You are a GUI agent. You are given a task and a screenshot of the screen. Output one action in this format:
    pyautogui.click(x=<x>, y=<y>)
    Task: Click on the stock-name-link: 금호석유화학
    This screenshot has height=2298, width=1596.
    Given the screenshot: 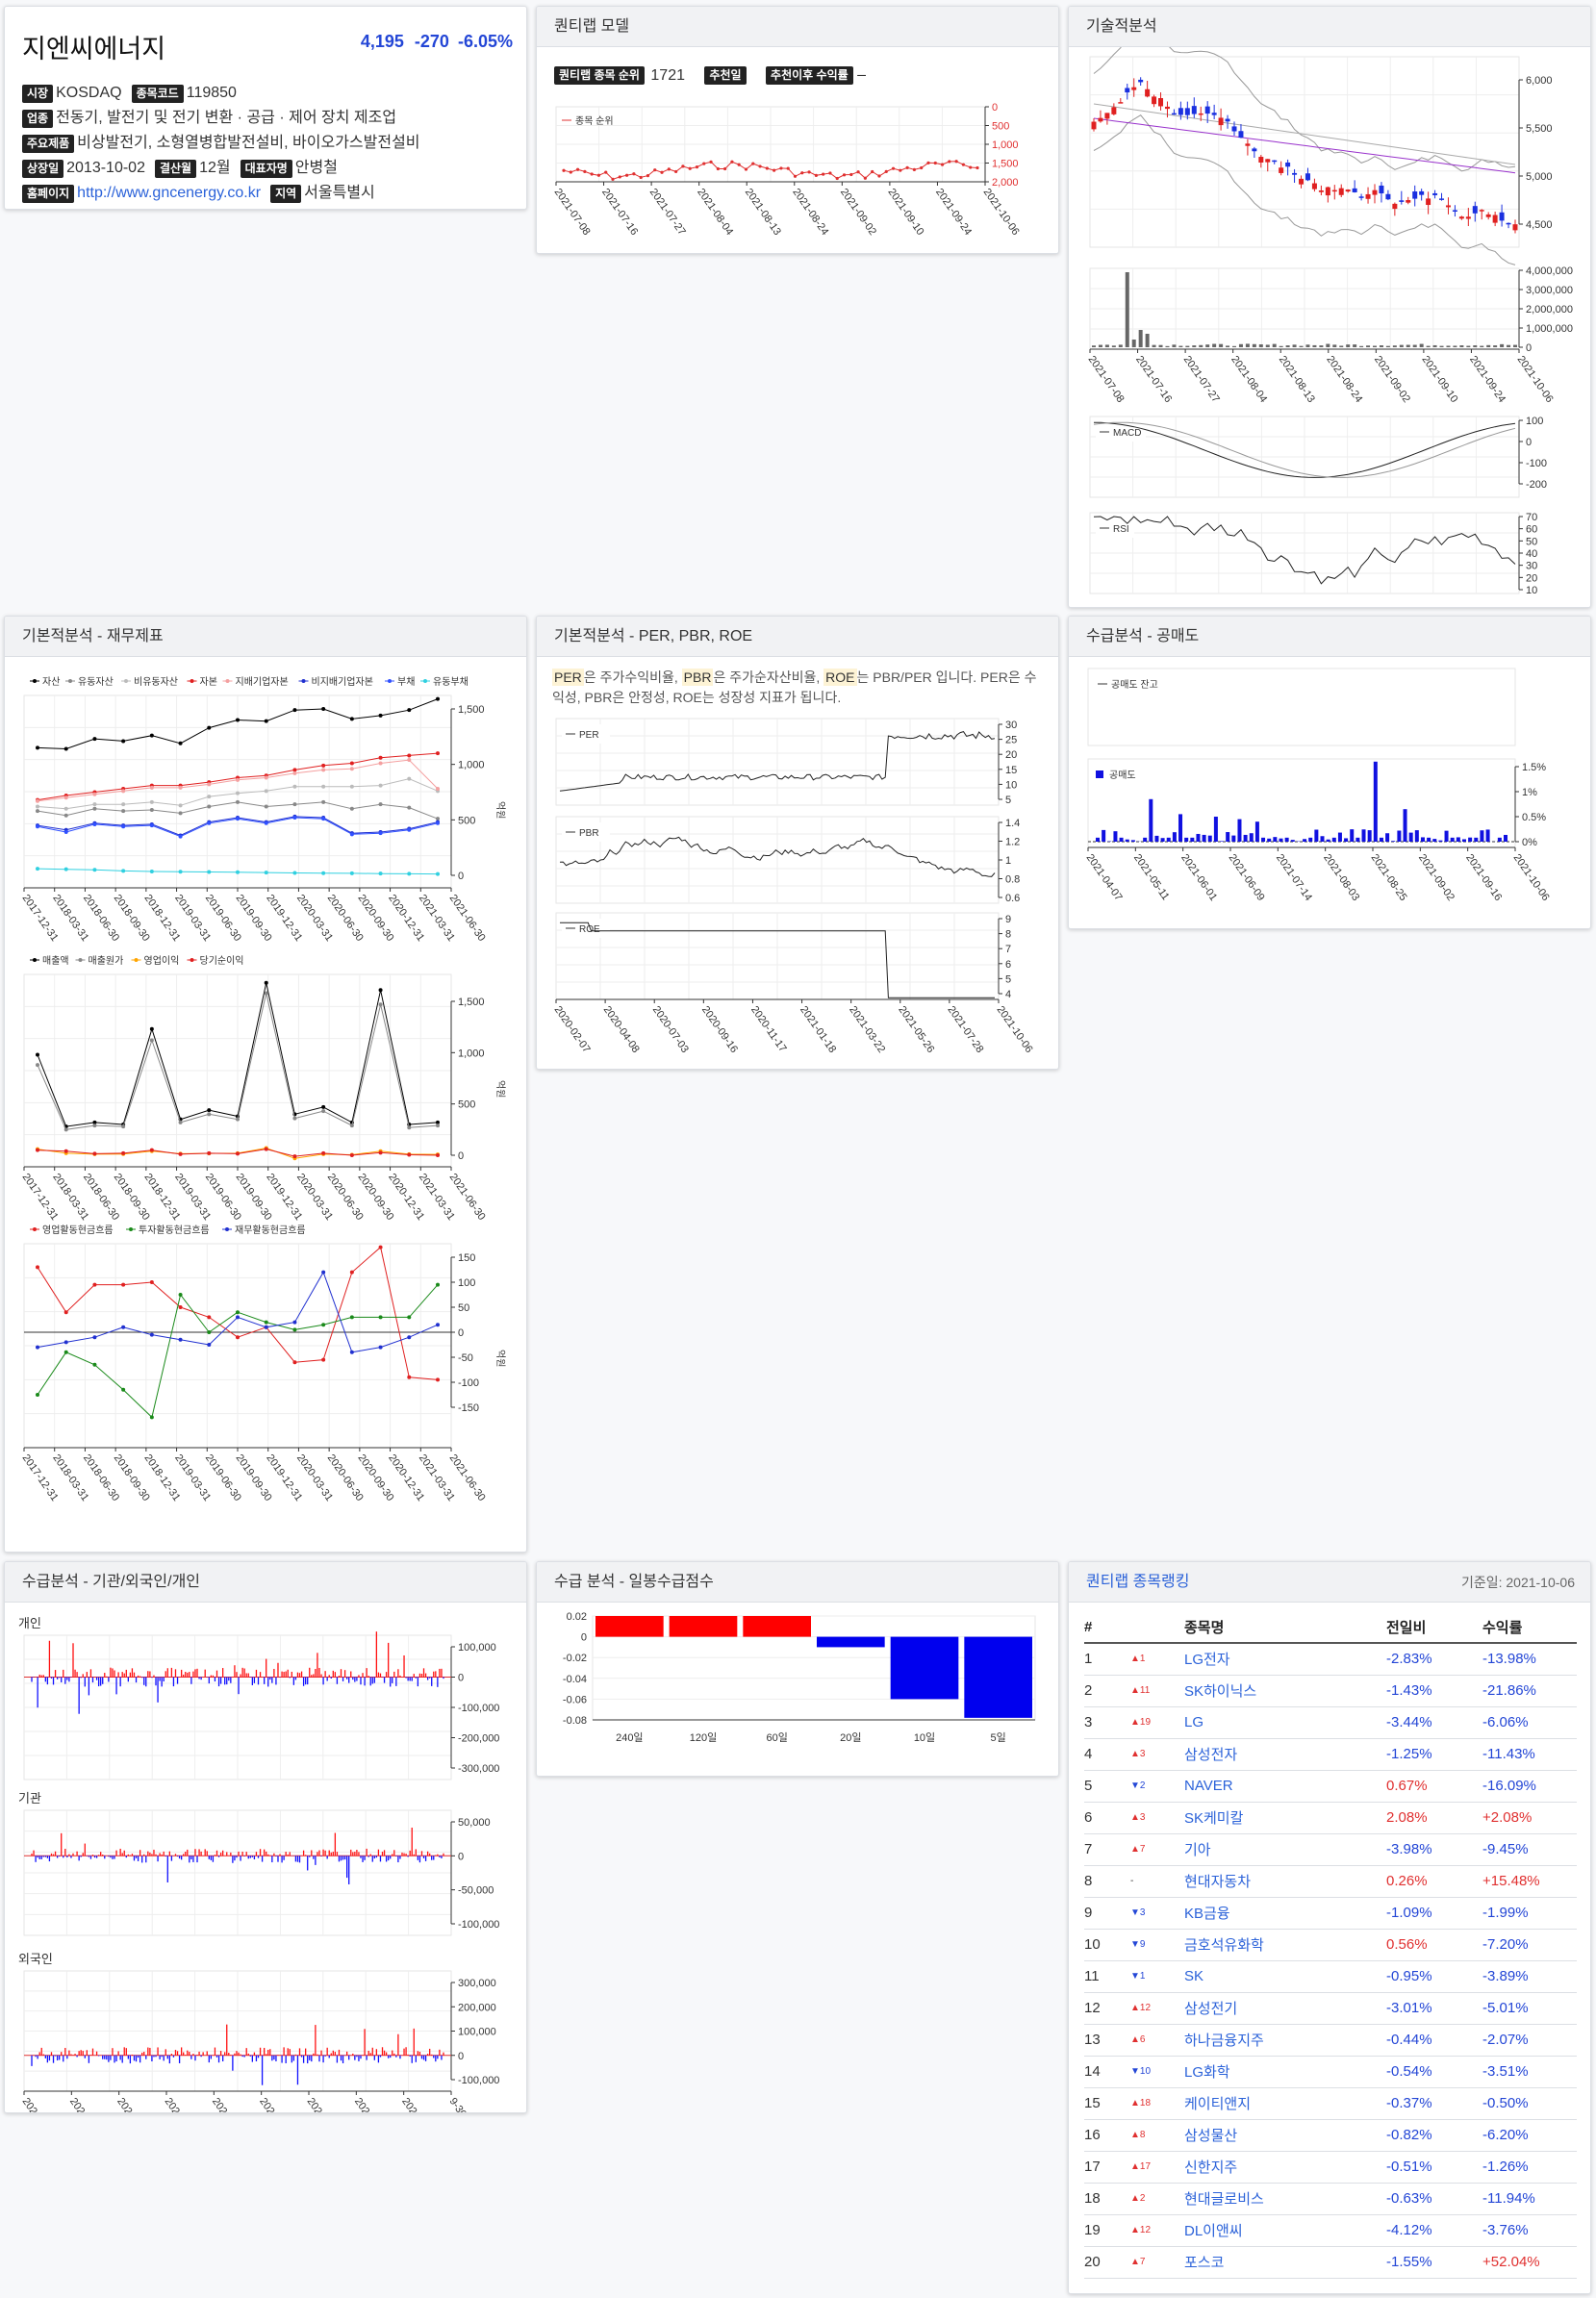 What is the action you would take?
    pyautogui.click(x=1224, y=1945)
    